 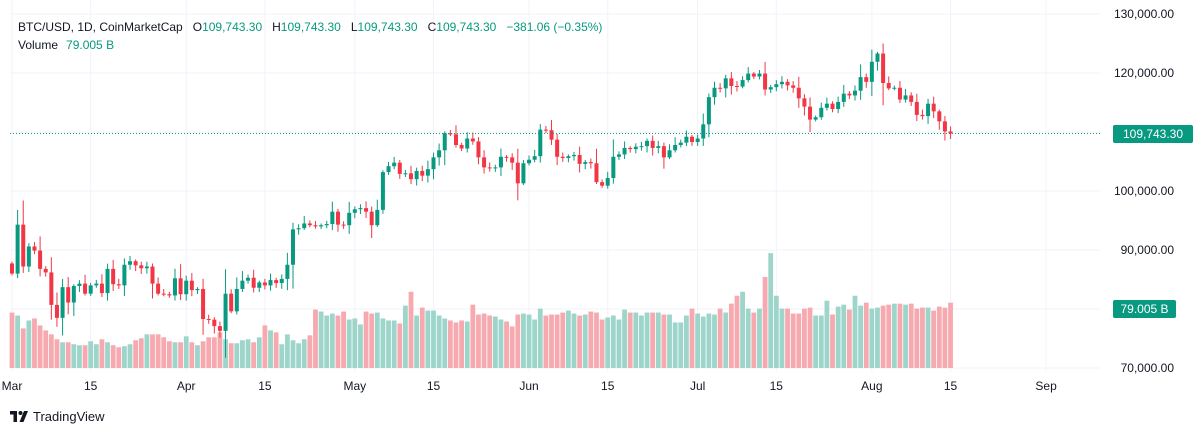 I want to click on x-tick-label: Jun, so click(x=528, y=386).